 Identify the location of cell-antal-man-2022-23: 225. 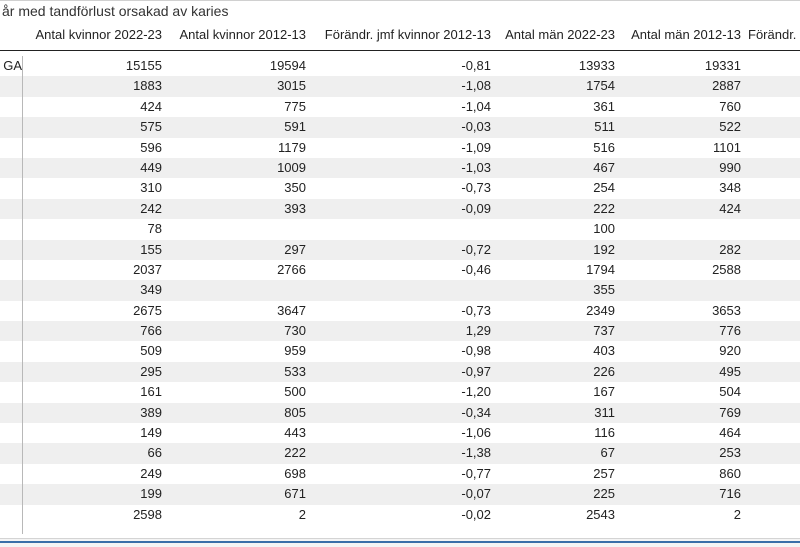
(604, 494).